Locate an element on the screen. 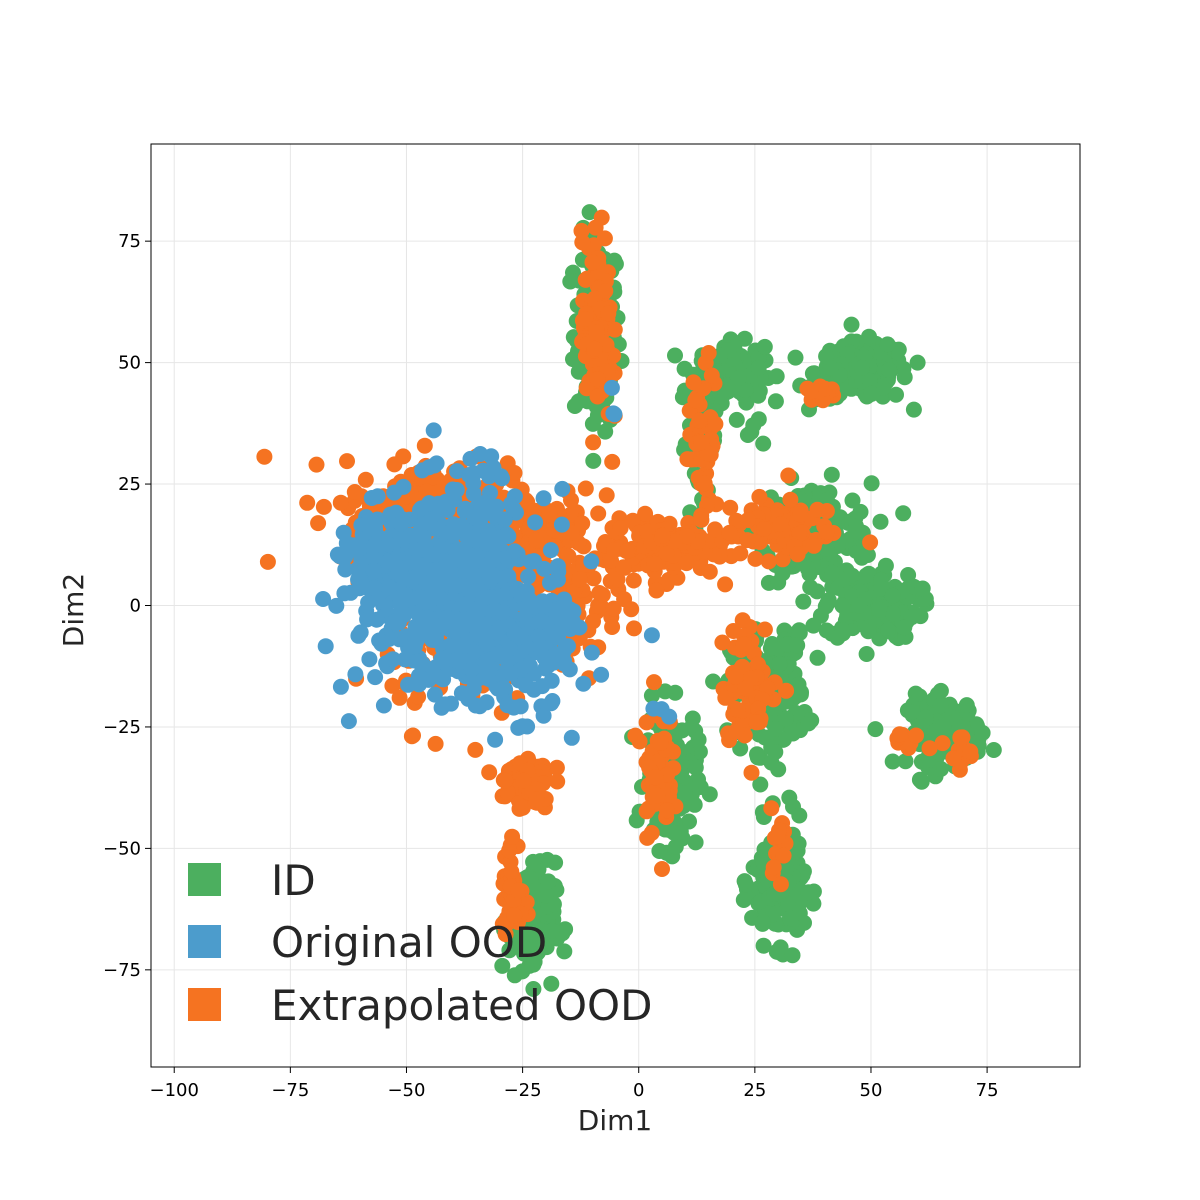  legend-label: ID is located at coordinates (293, 880).